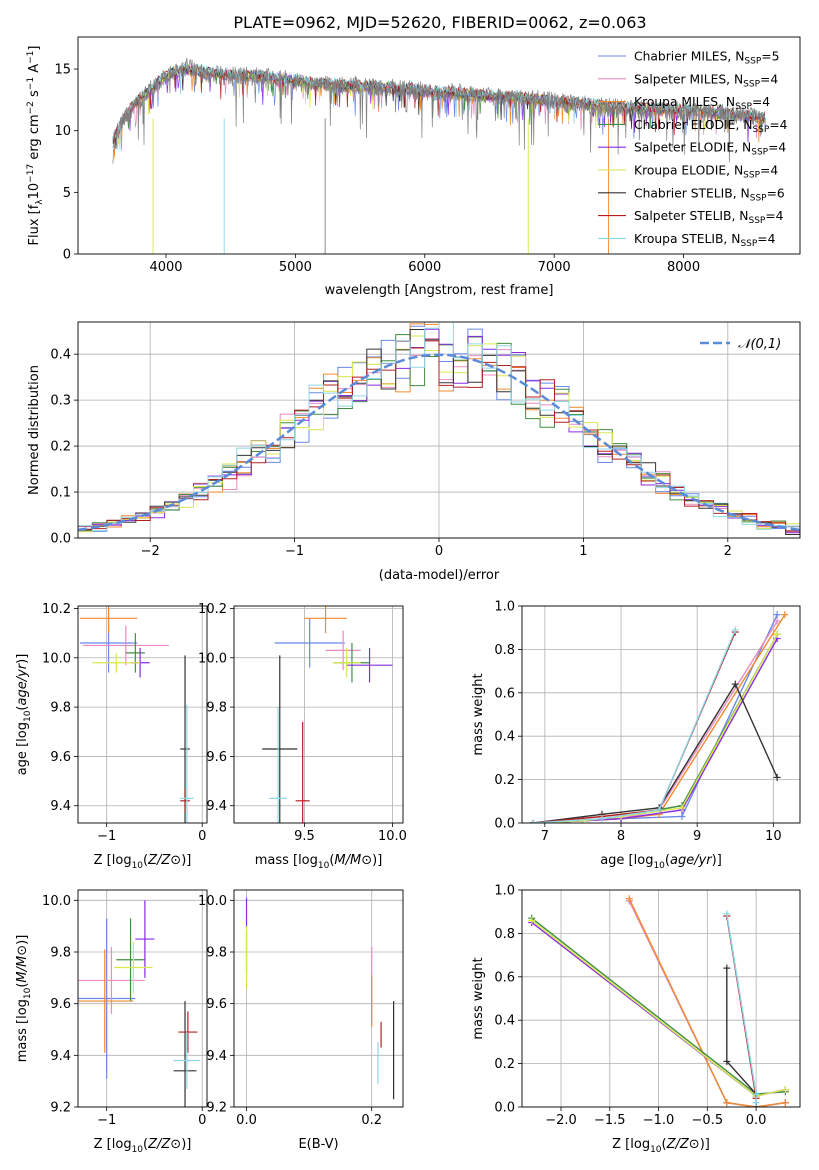 The height and width of the screenshot is (1170, 819). What do you see at coordinates (708, 1120) in the screenshot?
I see `x-tick-label: −0.5` at bounding box center [708, 1120].